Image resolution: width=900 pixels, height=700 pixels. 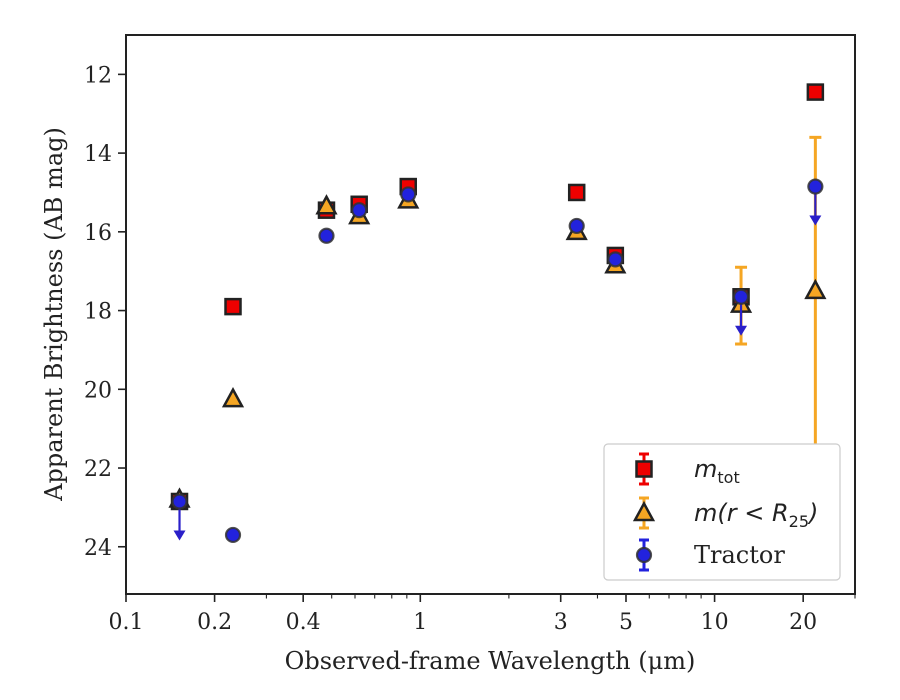 I want to click on legend-entry: Tractor, so click(x=710, y=555).